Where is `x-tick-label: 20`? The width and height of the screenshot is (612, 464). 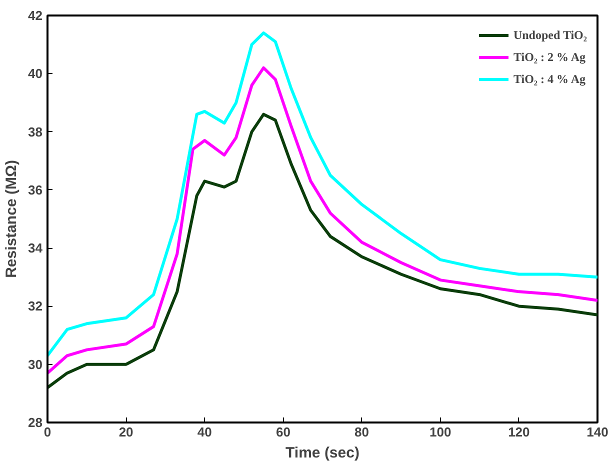
x-tick-label: 20 is located at coordinates (126, 432).